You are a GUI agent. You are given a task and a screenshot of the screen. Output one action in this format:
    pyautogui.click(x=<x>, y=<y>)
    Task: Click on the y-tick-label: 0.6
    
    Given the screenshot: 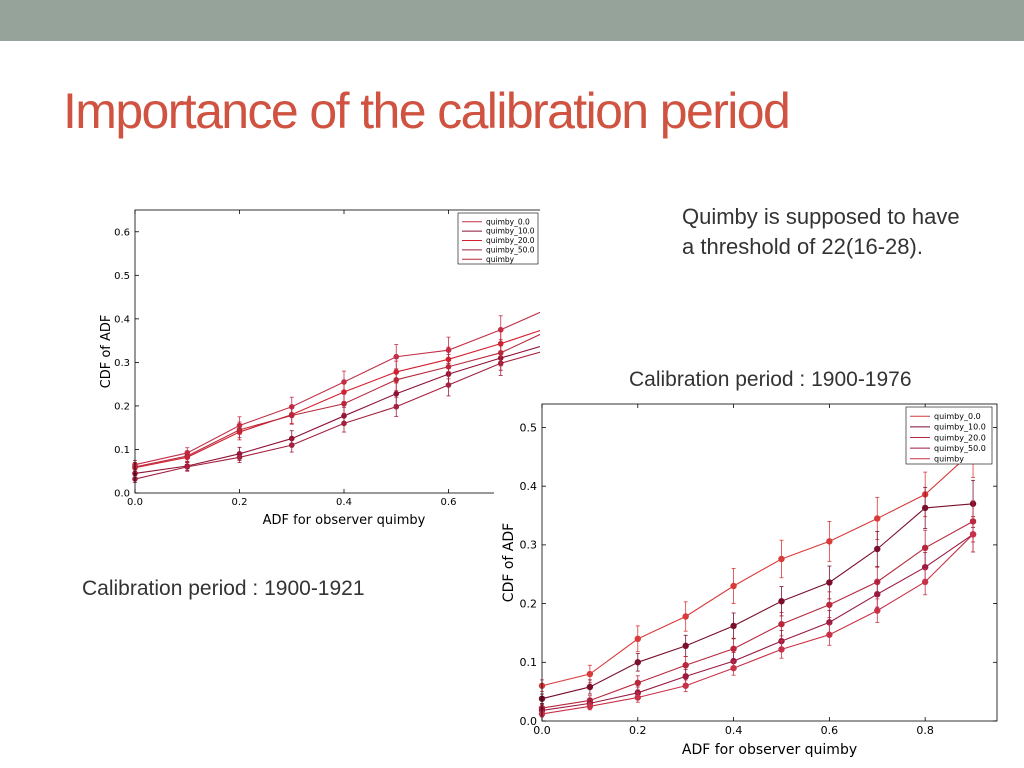 What is the action you would take?
    pyautogui.click(x=122, y=232)
    